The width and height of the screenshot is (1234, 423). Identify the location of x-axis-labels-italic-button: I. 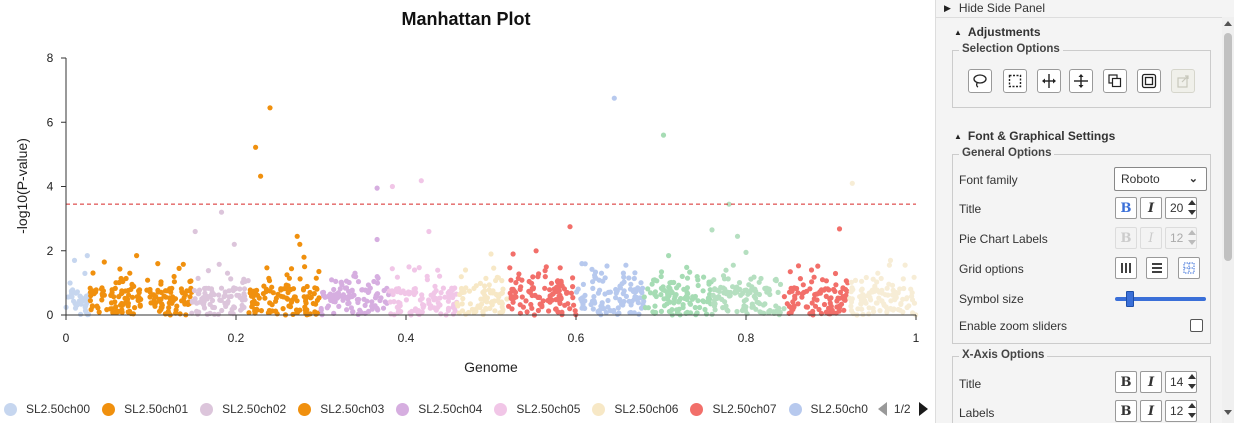
(1151, 411).